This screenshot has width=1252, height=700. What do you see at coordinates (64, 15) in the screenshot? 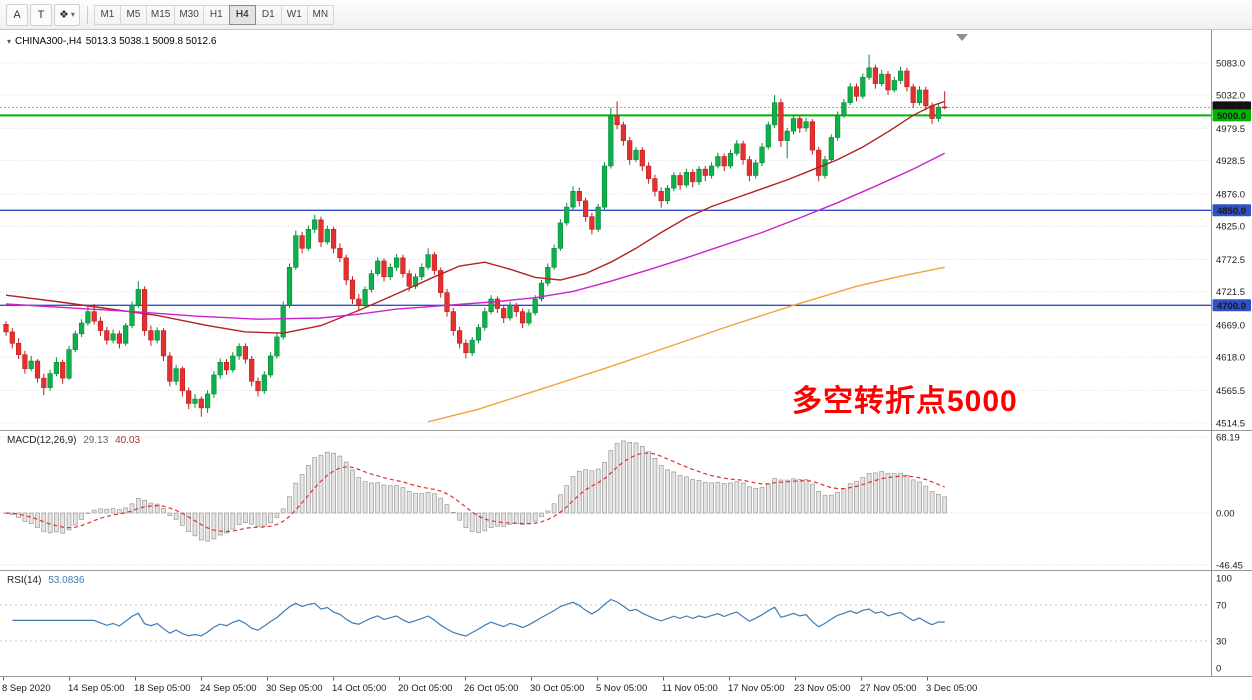
I see `shapes-icon: ❖` at bounding box center [64, 15].